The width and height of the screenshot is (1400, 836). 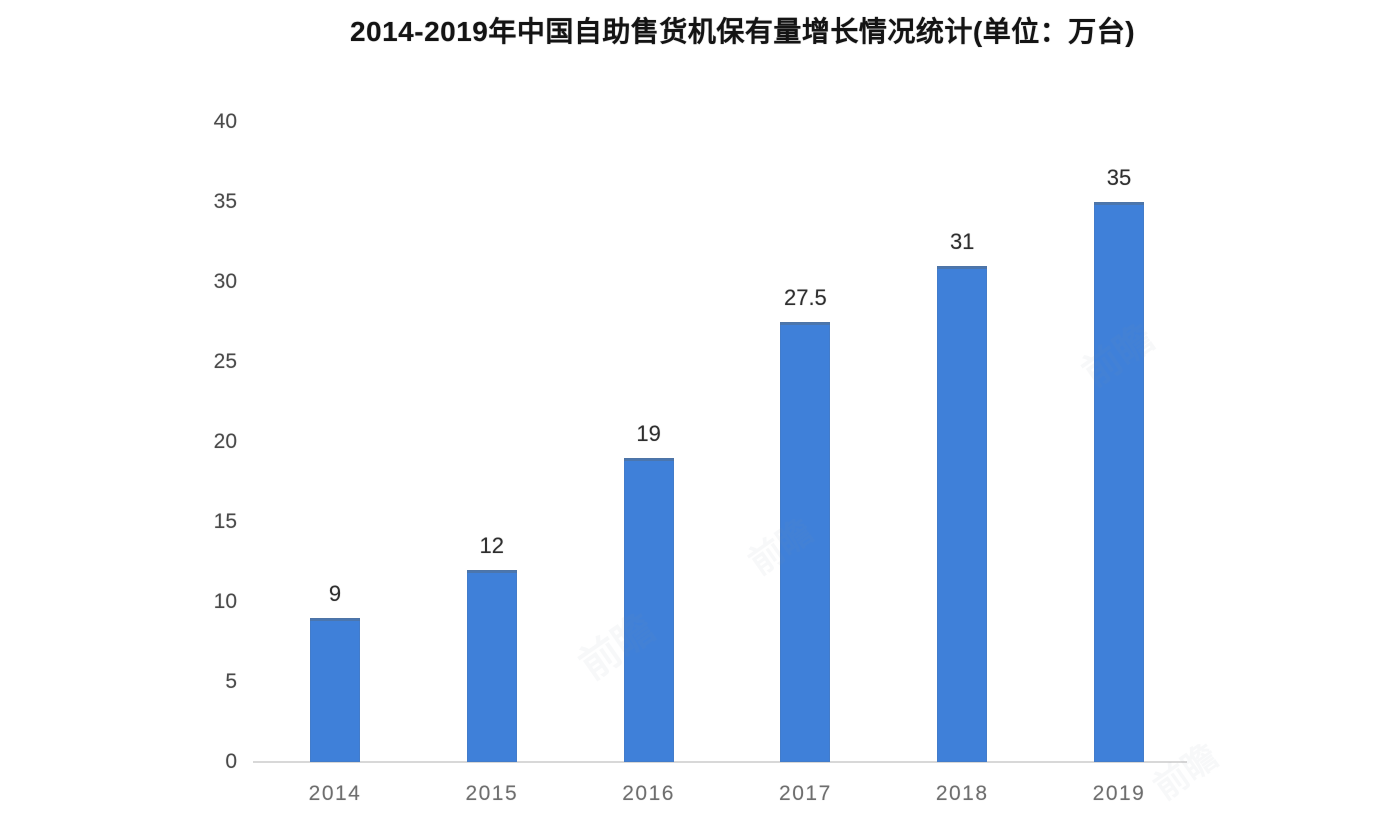 I want to click on x-tick-label-2017: 2017, so click(x=805, y=793).